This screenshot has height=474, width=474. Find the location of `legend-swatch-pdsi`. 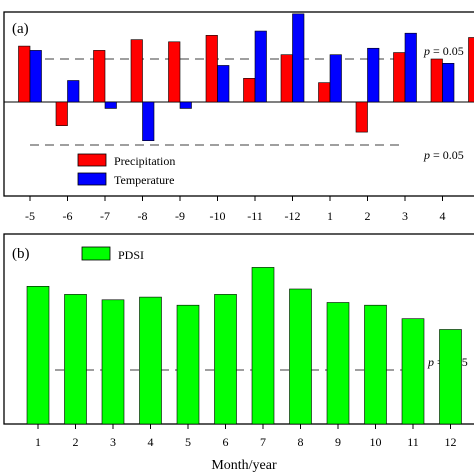

legend-swatch-pdsi is located at coordinates (96, 253).